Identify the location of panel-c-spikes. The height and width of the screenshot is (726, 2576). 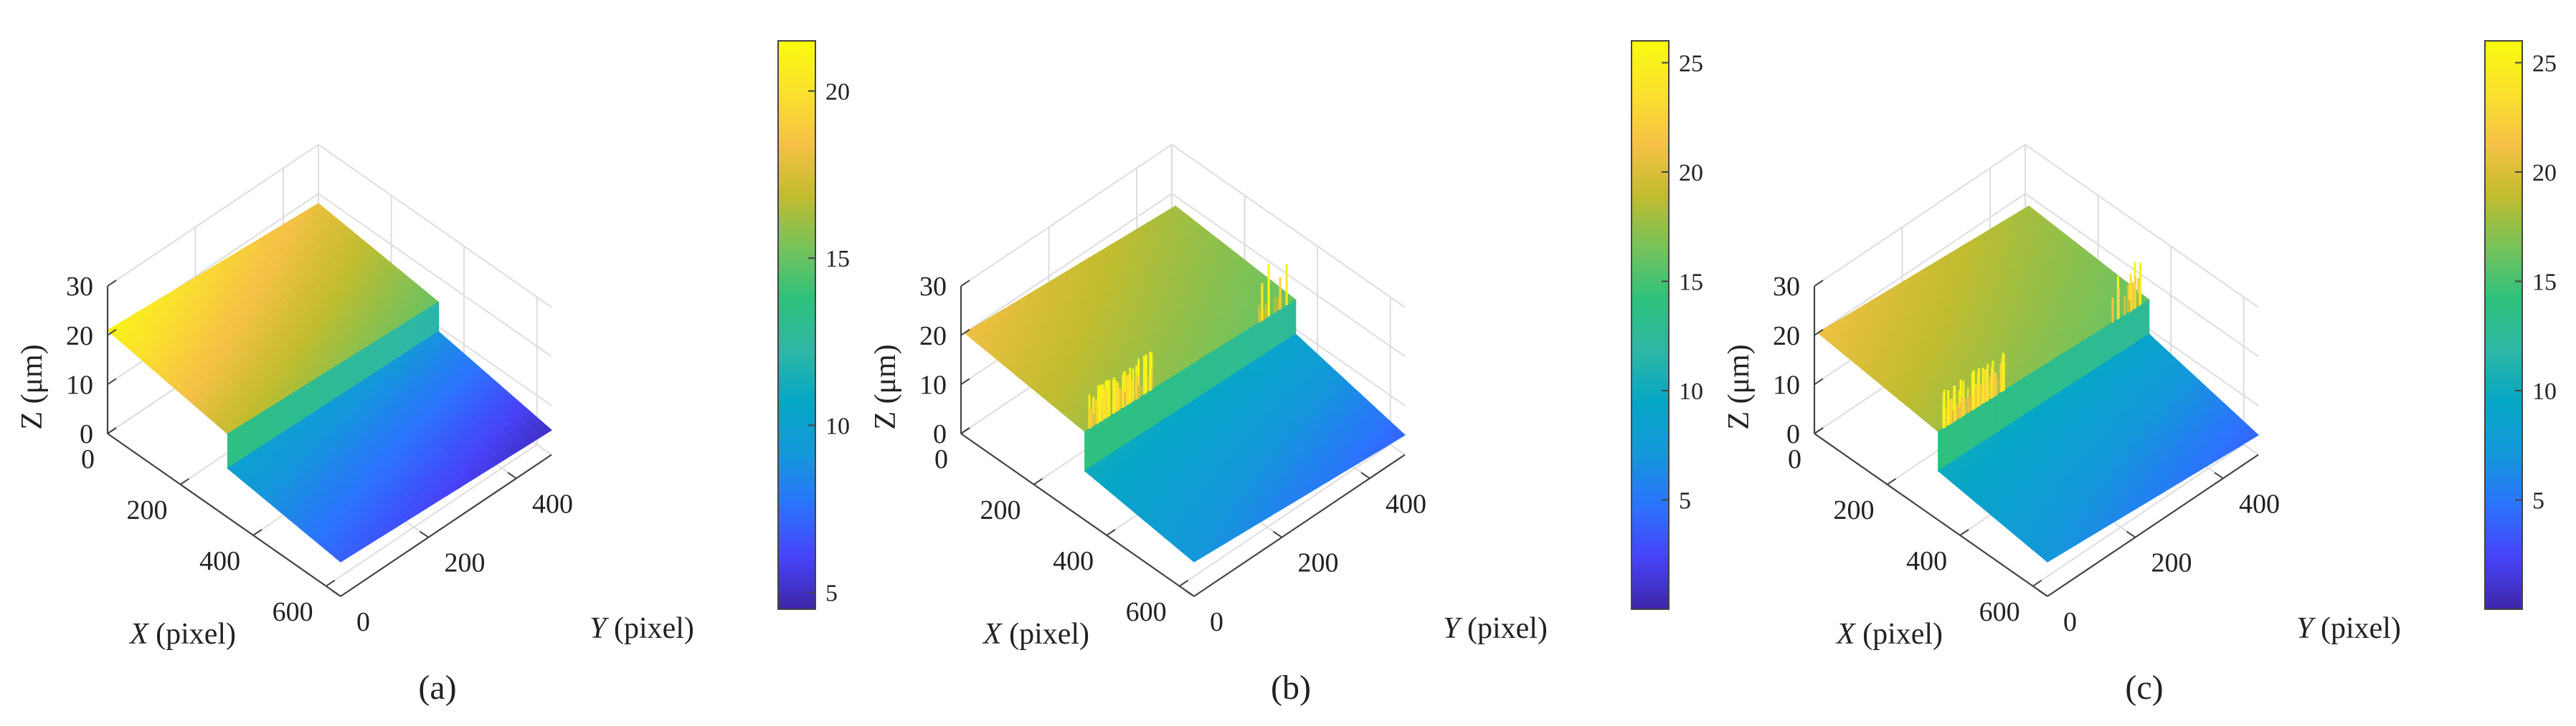
(2041, 345).